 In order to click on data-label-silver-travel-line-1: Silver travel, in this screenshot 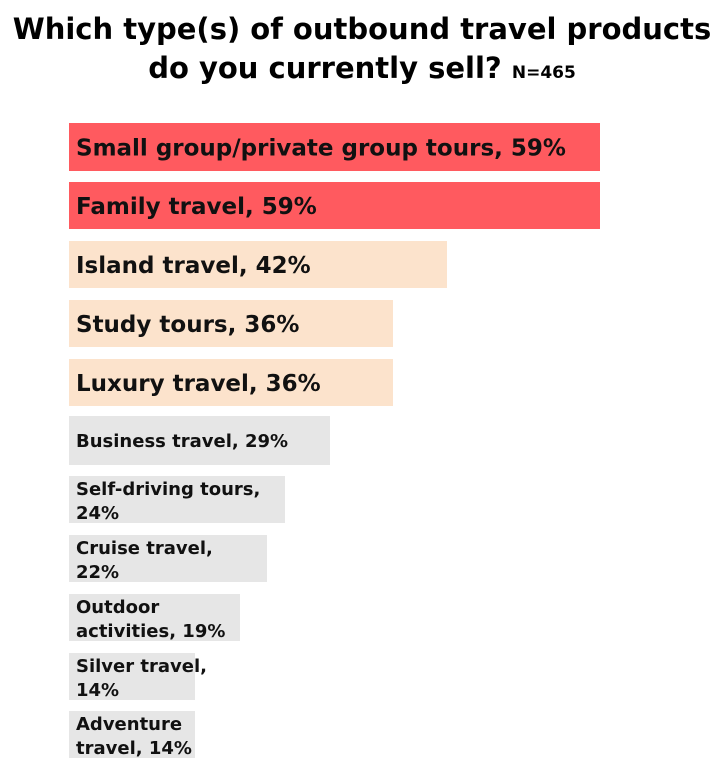, I will do `click(141, 666)`.